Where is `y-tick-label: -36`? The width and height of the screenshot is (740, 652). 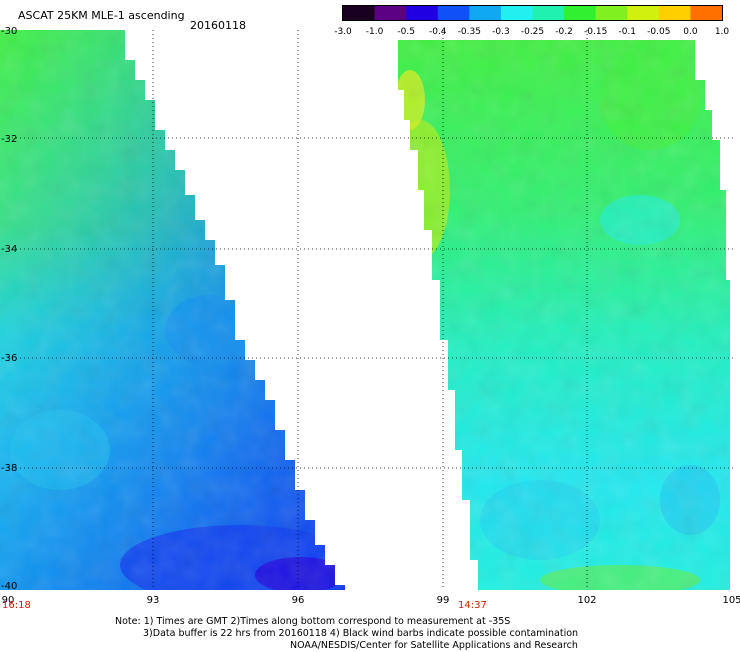
y-tick-label: -36 is located at coordinates (9, 358).